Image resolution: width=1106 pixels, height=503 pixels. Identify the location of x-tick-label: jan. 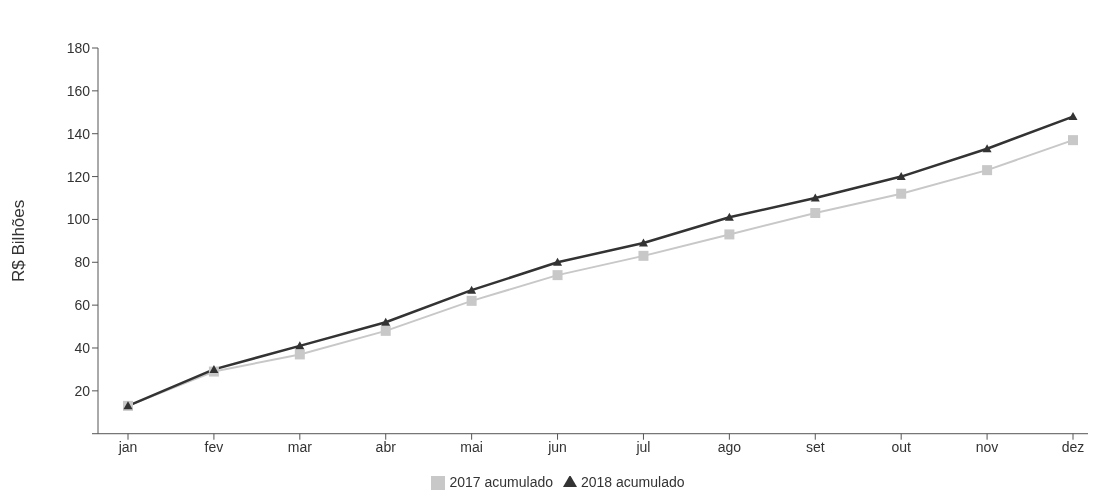
(127, 446).